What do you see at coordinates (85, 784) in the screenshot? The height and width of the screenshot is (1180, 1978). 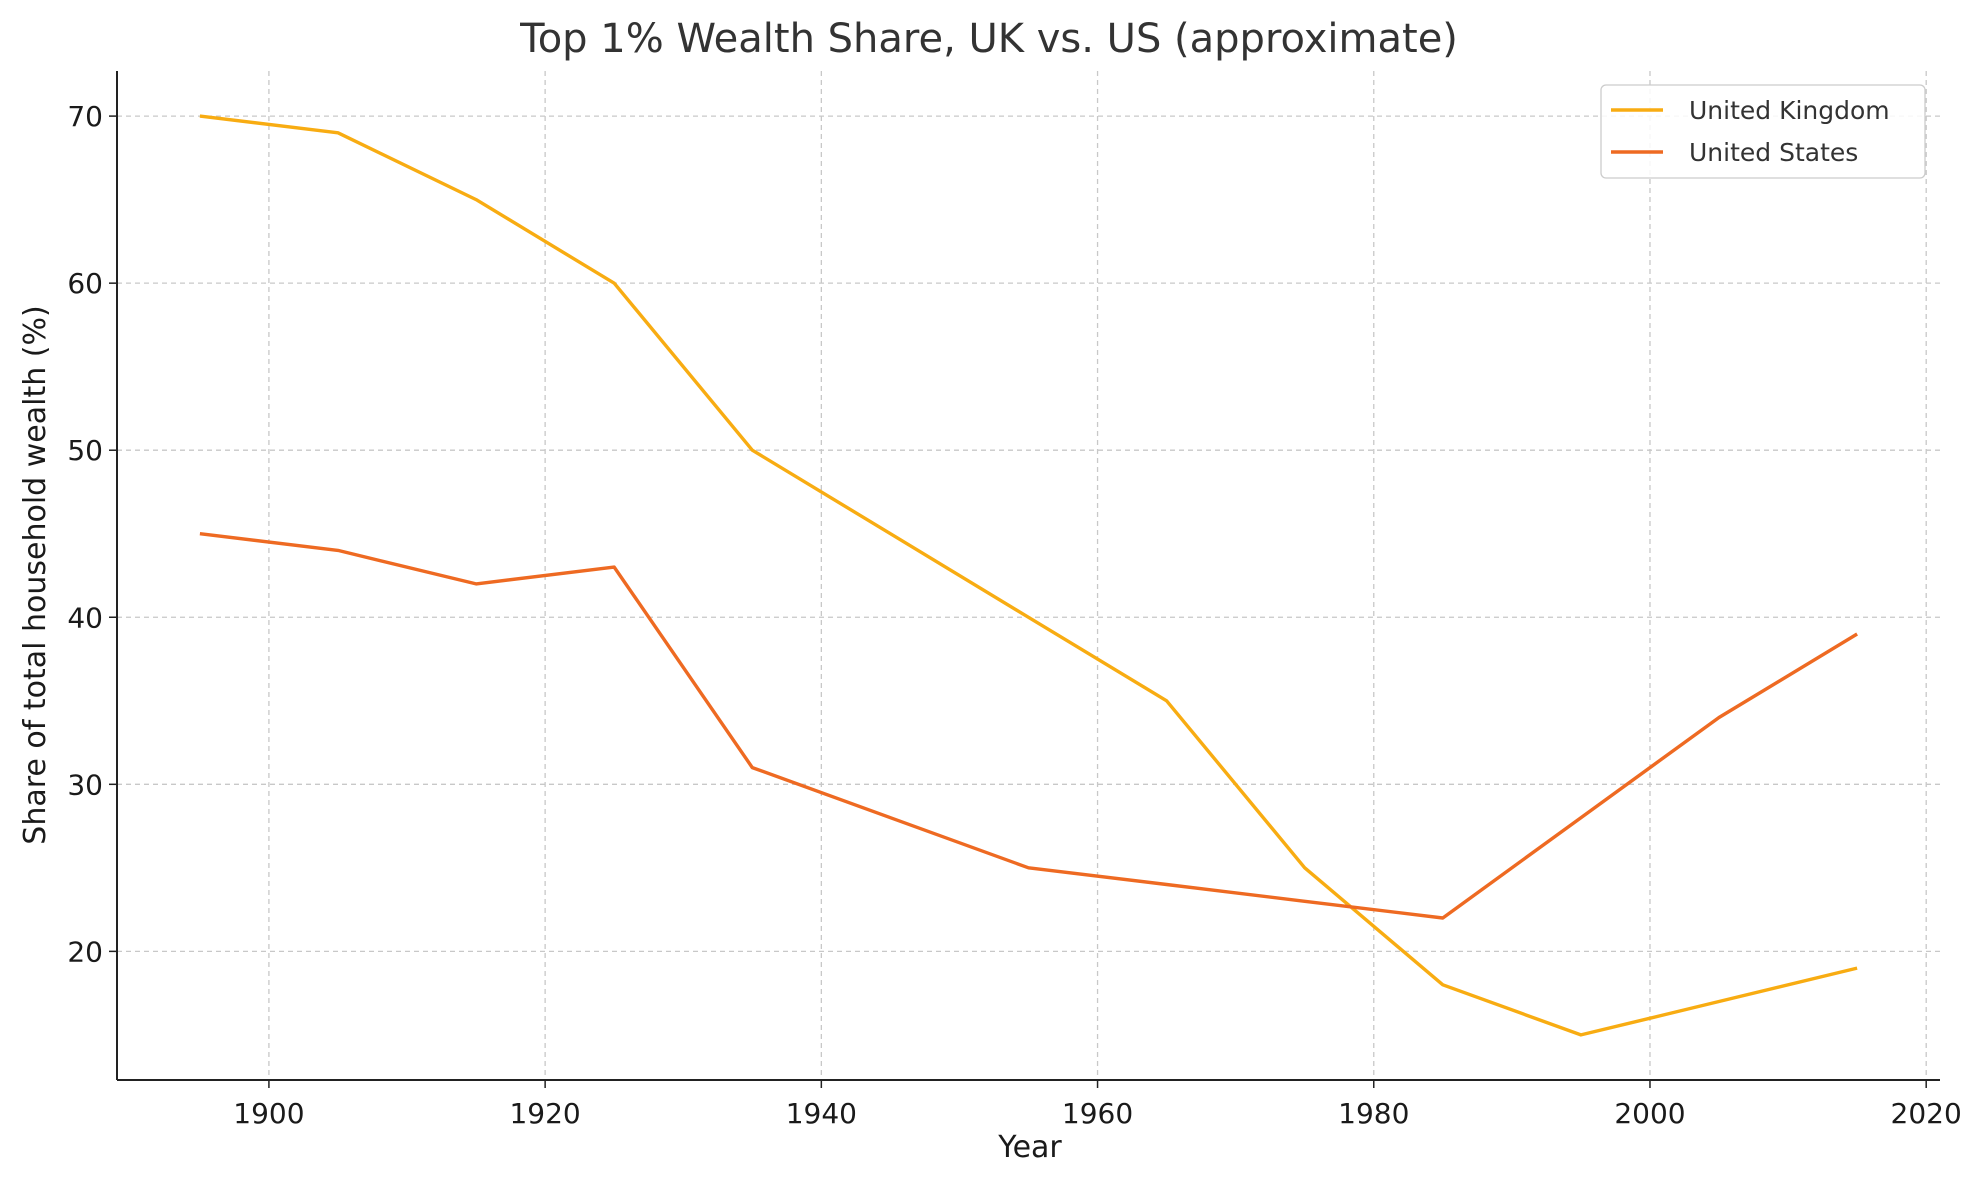 I see `y-tick-label: 30` at bounding box center [85, 784].